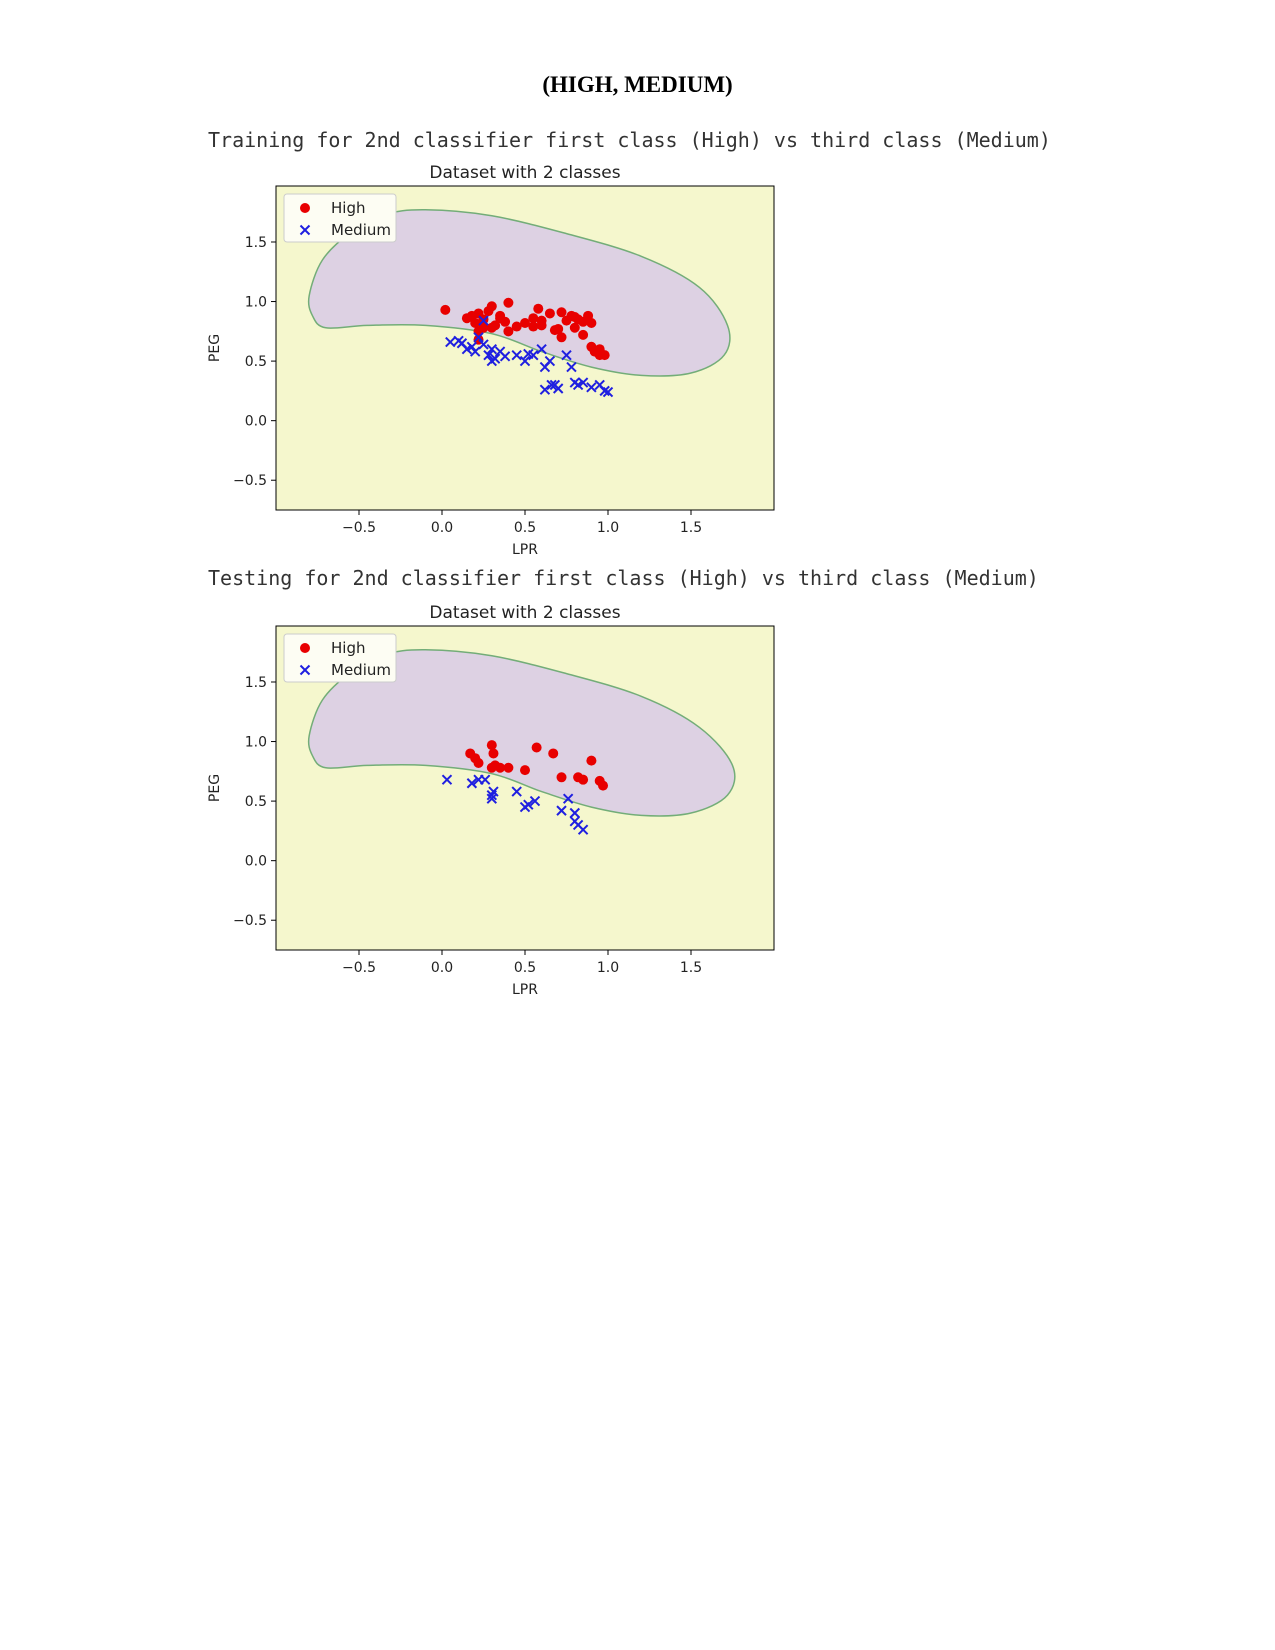 Image resolution: width=1275 pixels, height=1650 pixels. I want to click on legend-medium-label: Medium, so click(361, 670).